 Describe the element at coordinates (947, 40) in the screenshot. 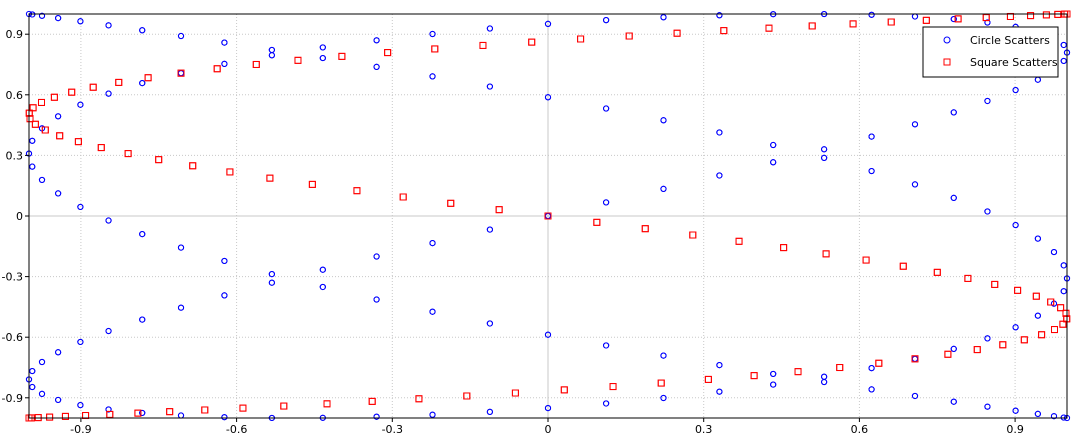

I see `legend-circle-marker` at that location.